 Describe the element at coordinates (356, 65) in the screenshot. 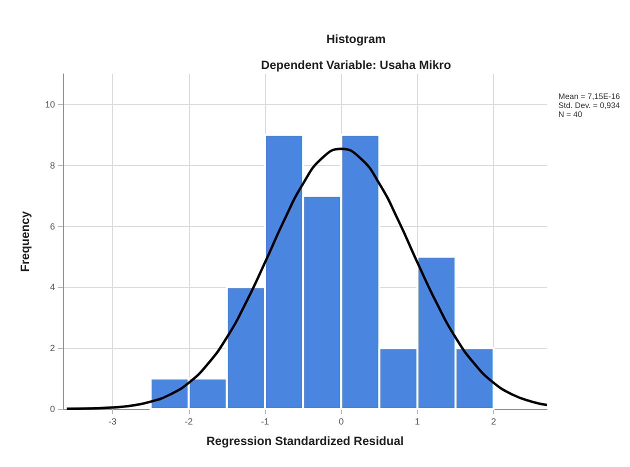

I see `chart-subtitle: Dependent Variable: Usaha Mikro` at that location.